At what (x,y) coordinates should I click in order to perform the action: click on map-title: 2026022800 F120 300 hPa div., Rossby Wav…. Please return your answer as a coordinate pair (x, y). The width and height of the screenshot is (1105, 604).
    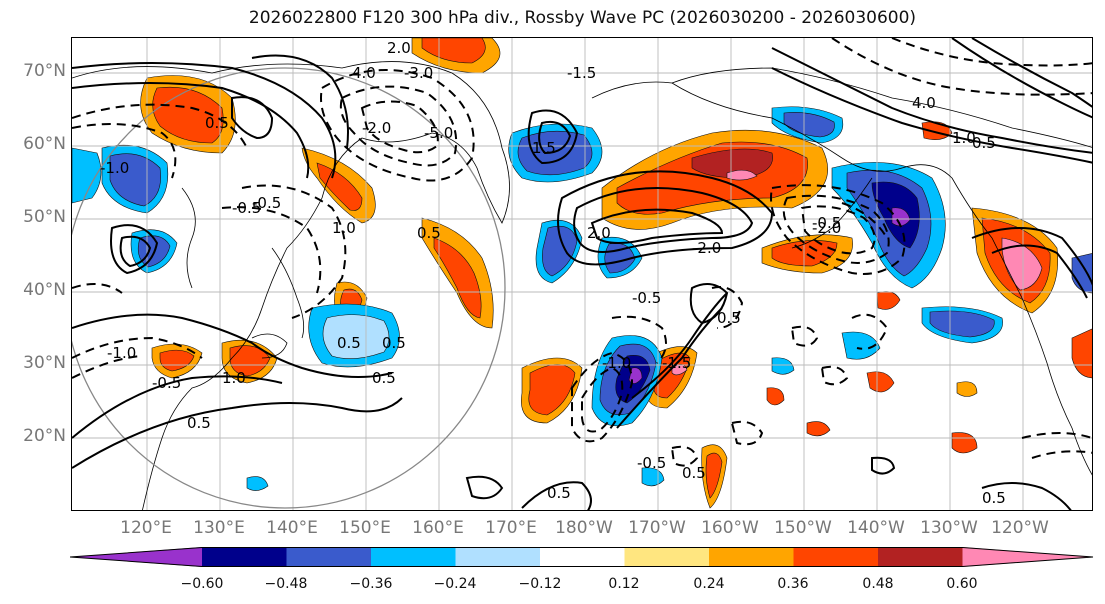
    Looking at the image, I should click on (582, 18).